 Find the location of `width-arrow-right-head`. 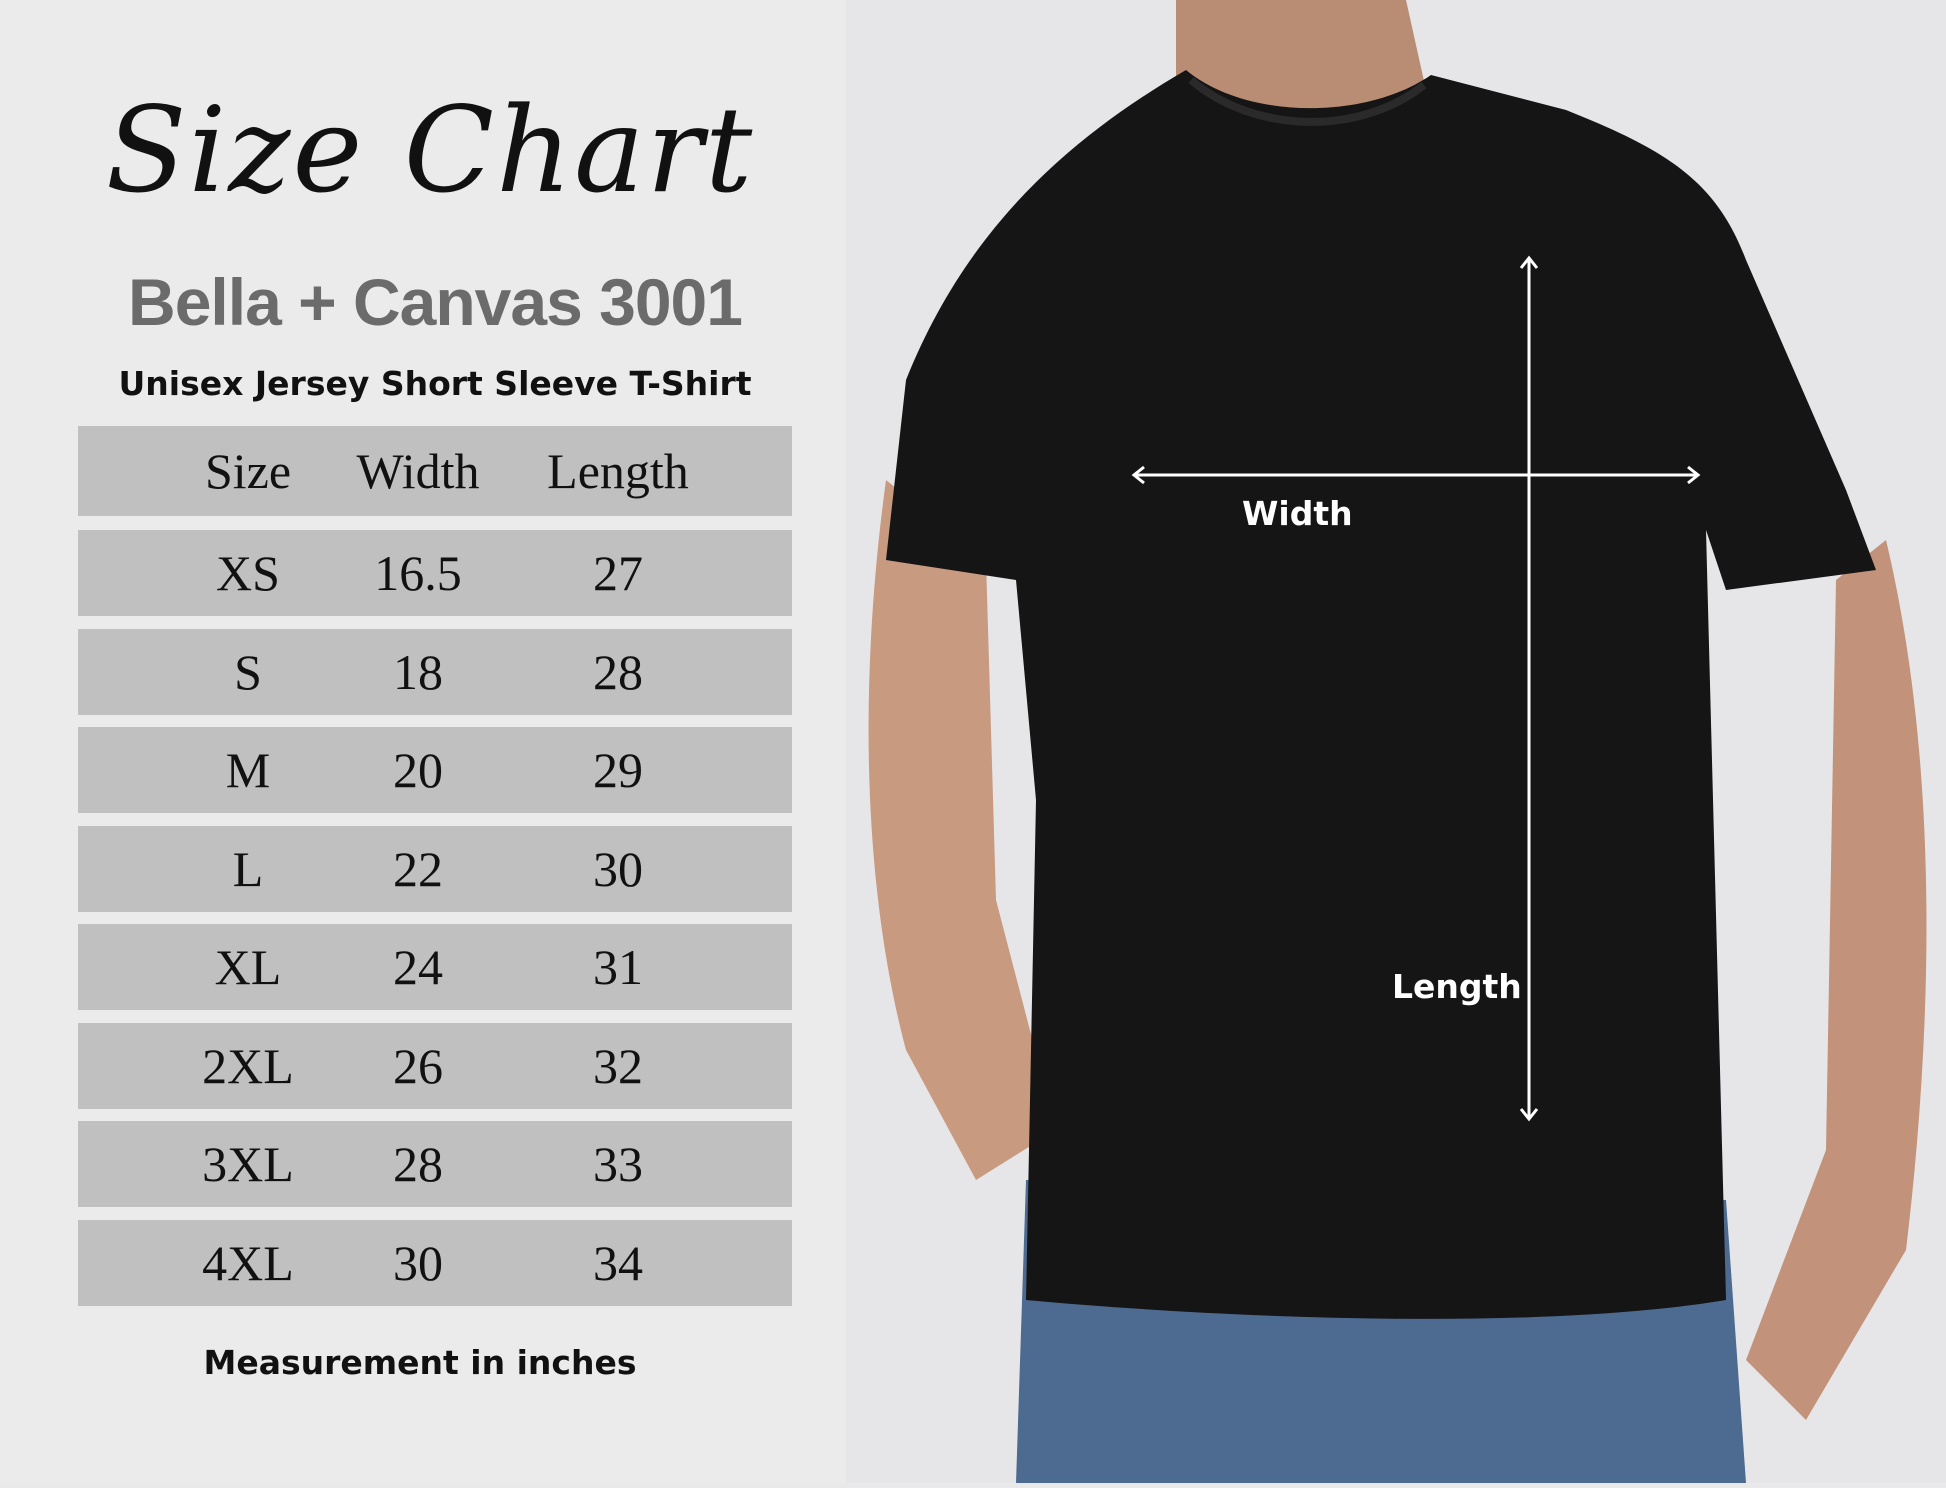

width-arrow-right-head is located at coordinates (1694, 475).